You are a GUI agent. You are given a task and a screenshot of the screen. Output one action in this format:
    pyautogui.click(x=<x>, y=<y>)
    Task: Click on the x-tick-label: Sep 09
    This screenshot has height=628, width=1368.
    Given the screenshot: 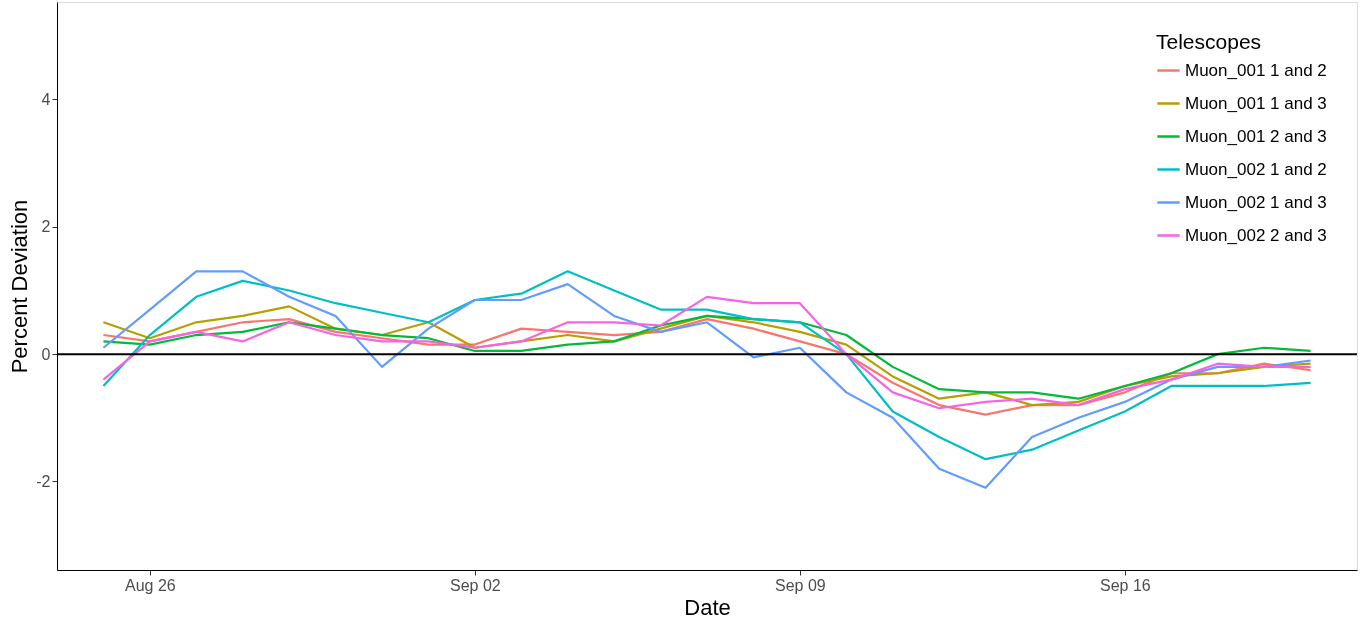 What is the action you would take?
    pyautogui.click(x=800, y=585)
    